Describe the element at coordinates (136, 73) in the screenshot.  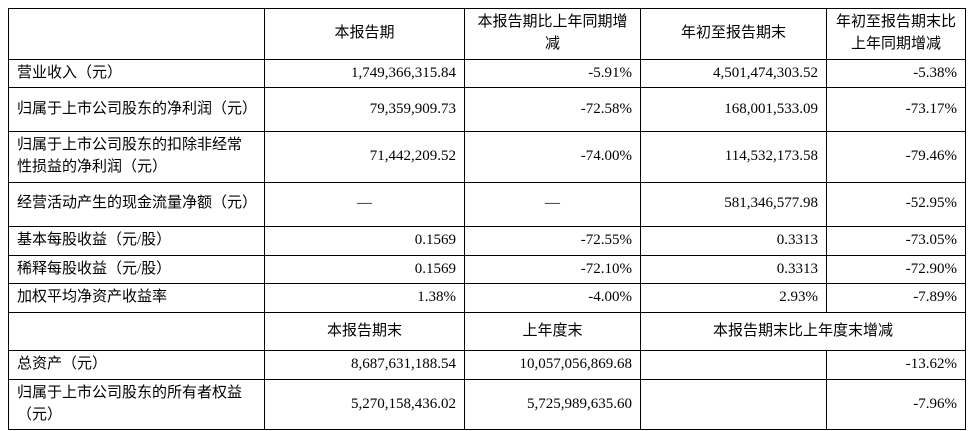
I see `row-label: 营业收入（元）` at that location.